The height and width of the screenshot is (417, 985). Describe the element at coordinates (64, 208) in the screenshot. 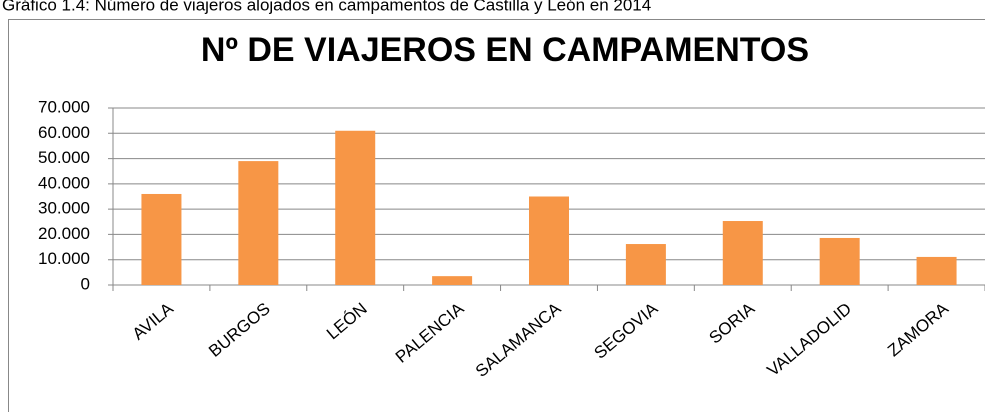

I see `y-tick-label: 30.000` at that location.